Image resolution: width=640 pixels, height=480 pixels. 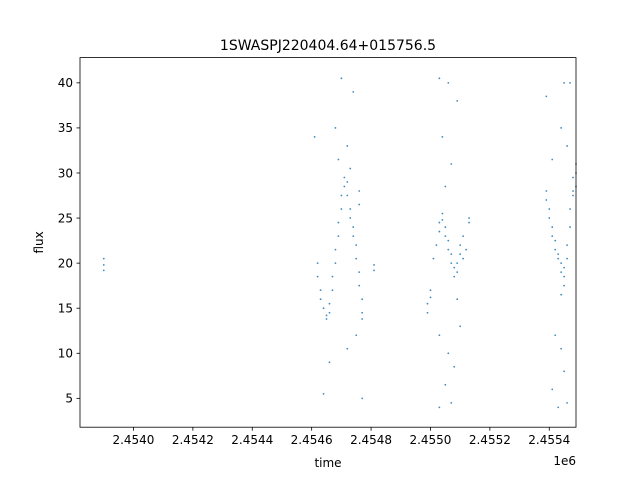 What do you see at coordinates (133, 440) in the screenshot?
I see `x-tick-label: 2.4540` at bounding box center [133, 440].